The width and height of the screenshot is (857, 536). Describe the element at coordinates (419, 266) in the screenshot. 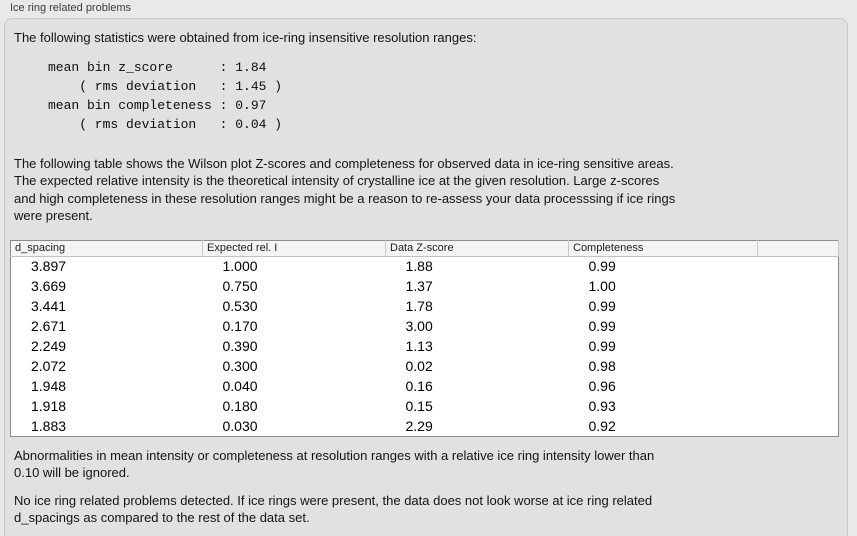

I see `table-cell: 1.88` at that location.